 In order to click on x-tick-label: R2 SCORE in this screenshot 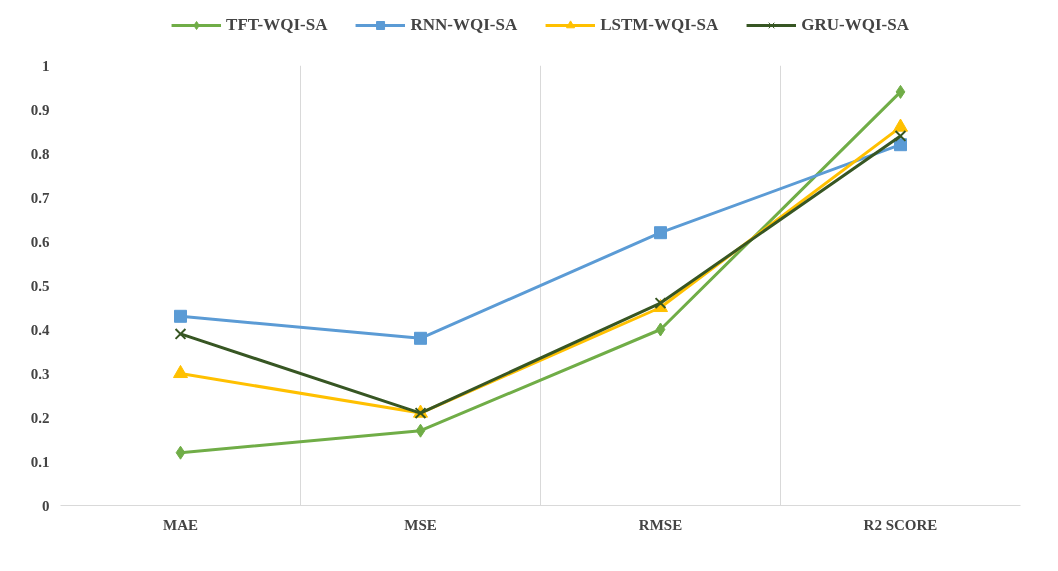, I will do `click(900, 524)`.